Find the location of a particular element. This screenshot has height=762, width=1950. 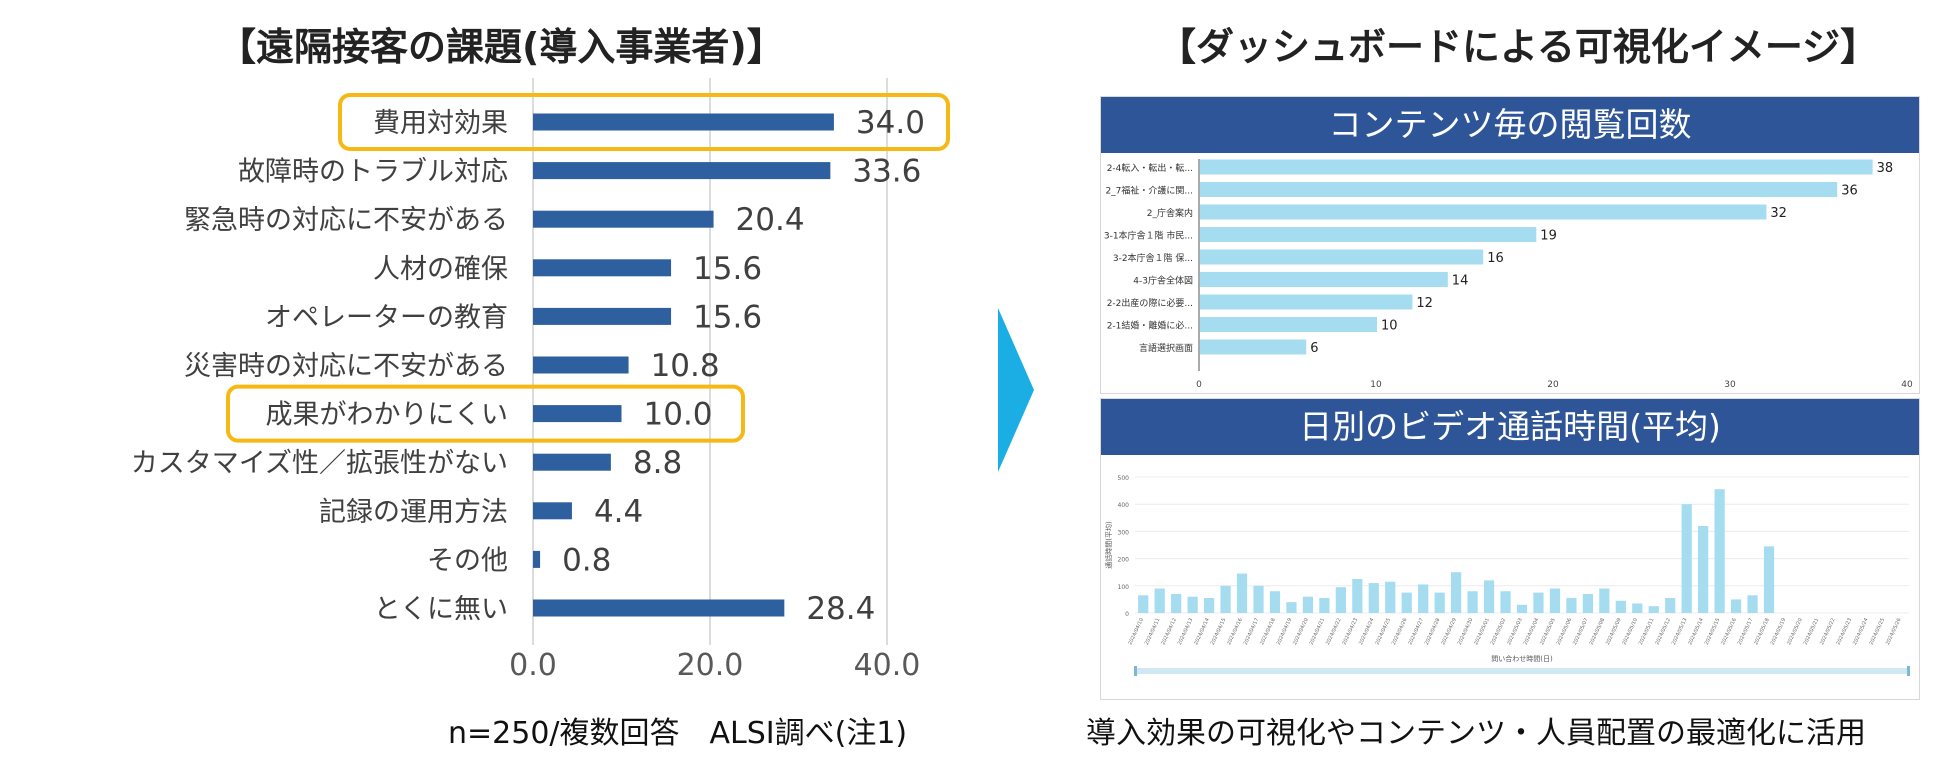

x-tick-label: 2024/04/12 is located at coordinates (1169, 631).